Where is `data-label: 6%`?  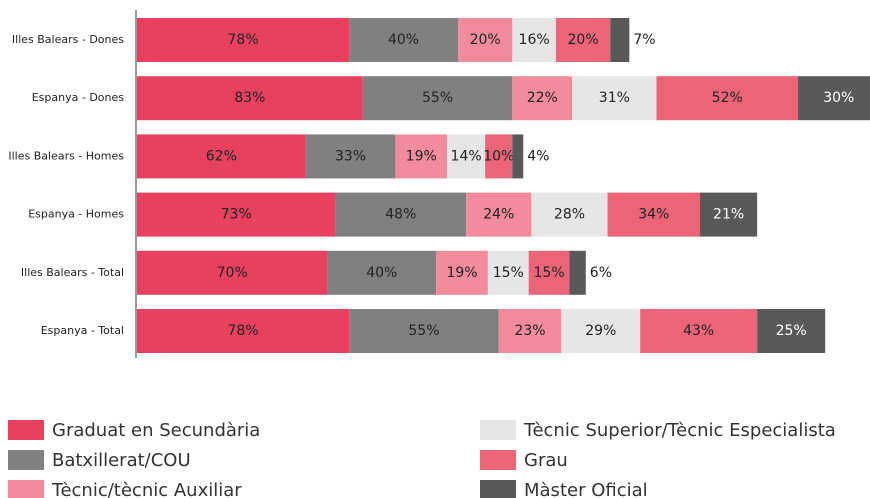
data-label: 6% is located at coordinates (601, 273).